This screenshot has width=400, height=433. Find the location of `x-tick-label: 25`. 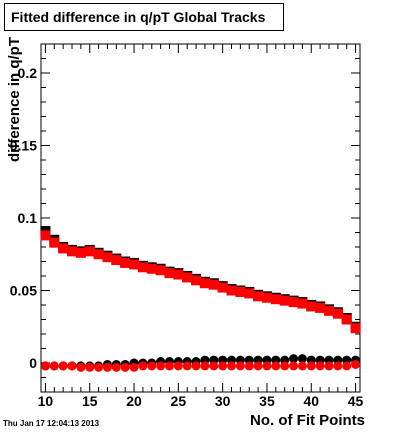

x-tick-label: 25 is located at coordinates (179, 401).